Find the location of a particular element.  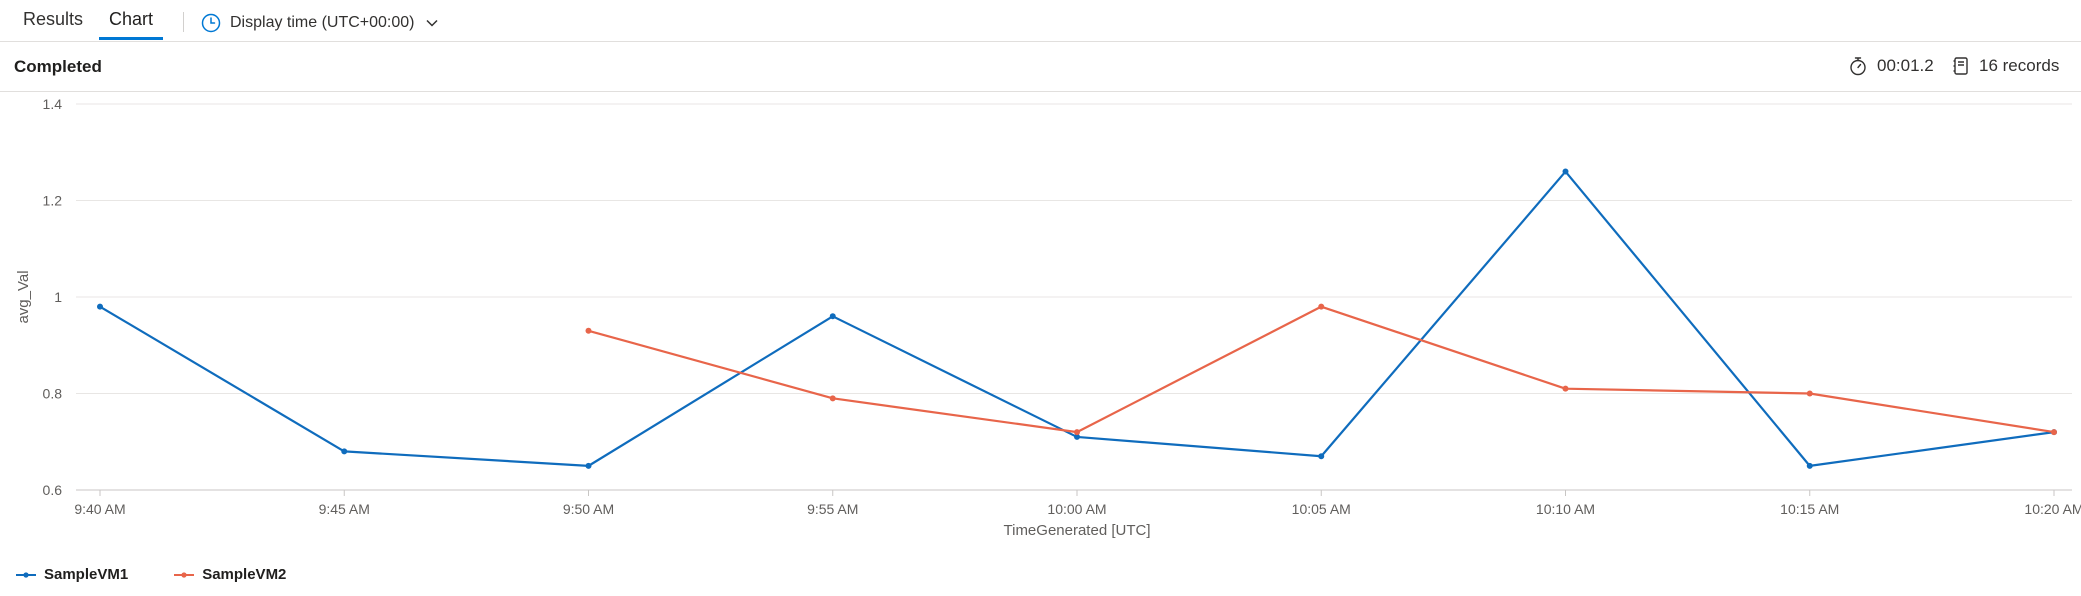

y-axis-ticks: 0.6 0.8 1 1.2 1.4 is located at coordinates (53, 297).